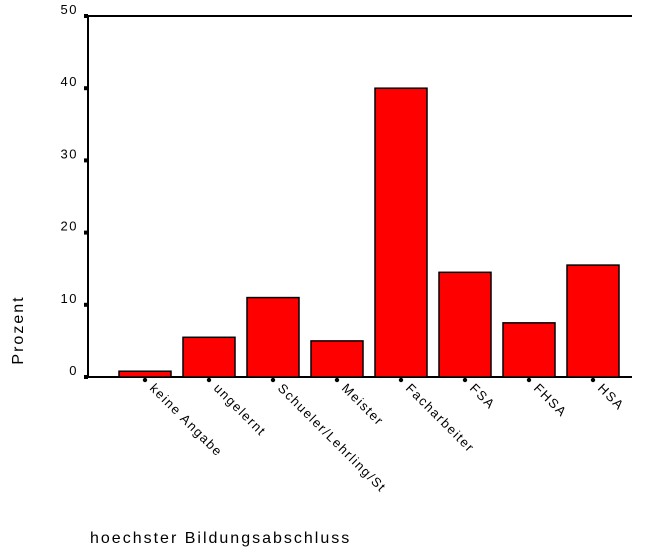 This screenshot has height=548, width=647. What do you see at coordinates (483, 397) in the screenshot?
I see `x-tick-label: FSA` at bounding box center [483, 397].